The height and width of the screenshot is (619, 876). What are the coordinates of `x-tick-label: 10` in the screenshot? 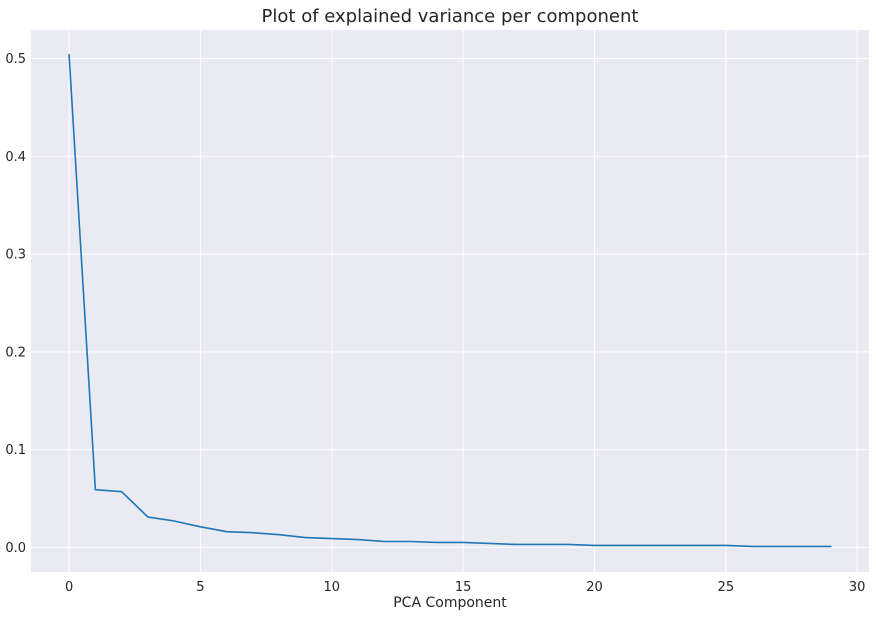 It's located at (332, 587).